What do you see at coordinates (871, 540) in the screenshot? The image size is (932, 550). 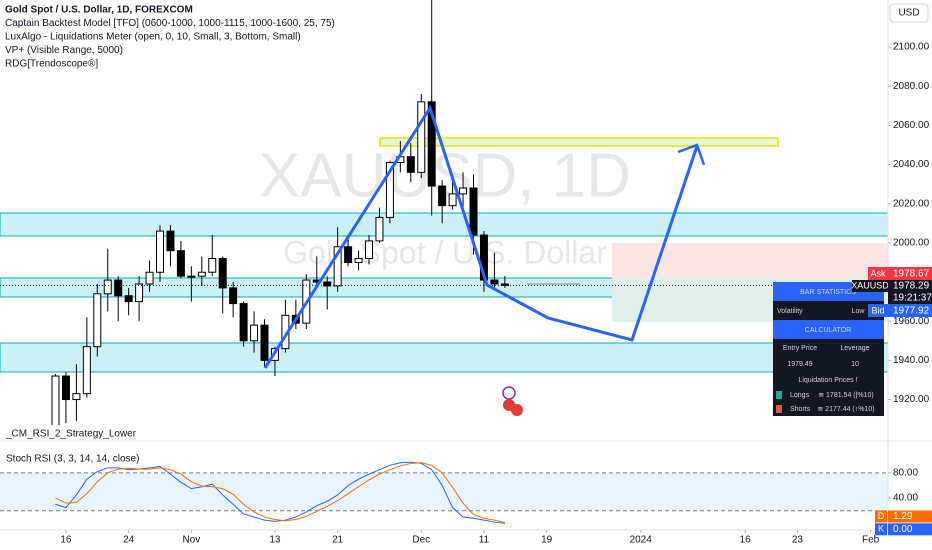 I see `x-tick-label: Feb` at bounding box center [871, 540].